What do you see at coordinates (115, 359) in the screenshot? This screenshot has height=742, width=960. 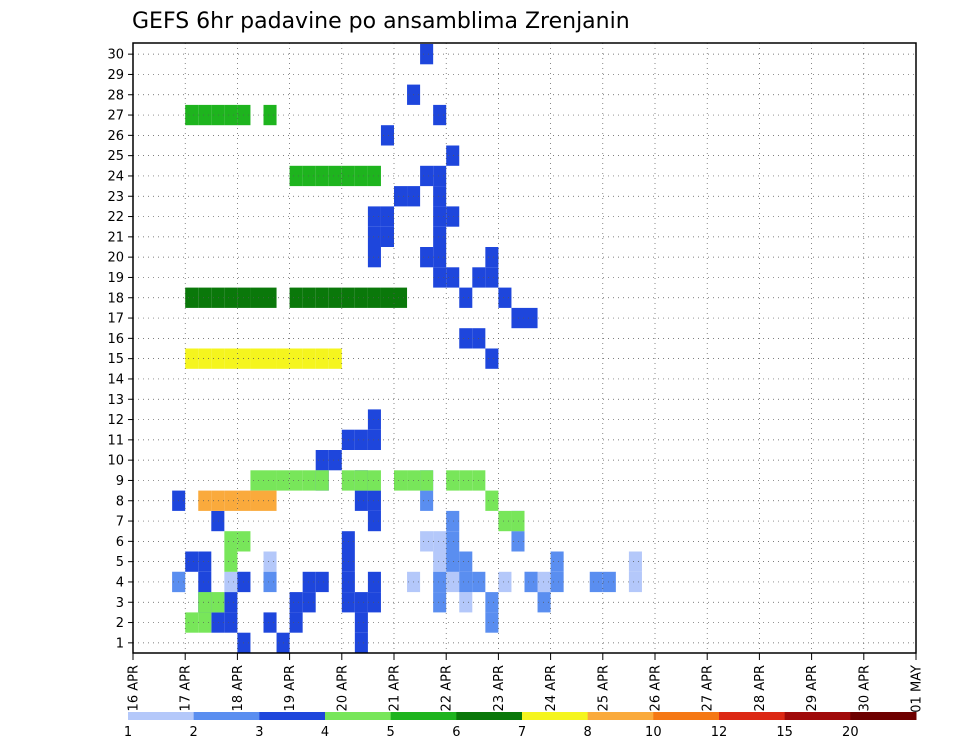 I see `y-tick-label: 15` at bounding box center [115, 359].